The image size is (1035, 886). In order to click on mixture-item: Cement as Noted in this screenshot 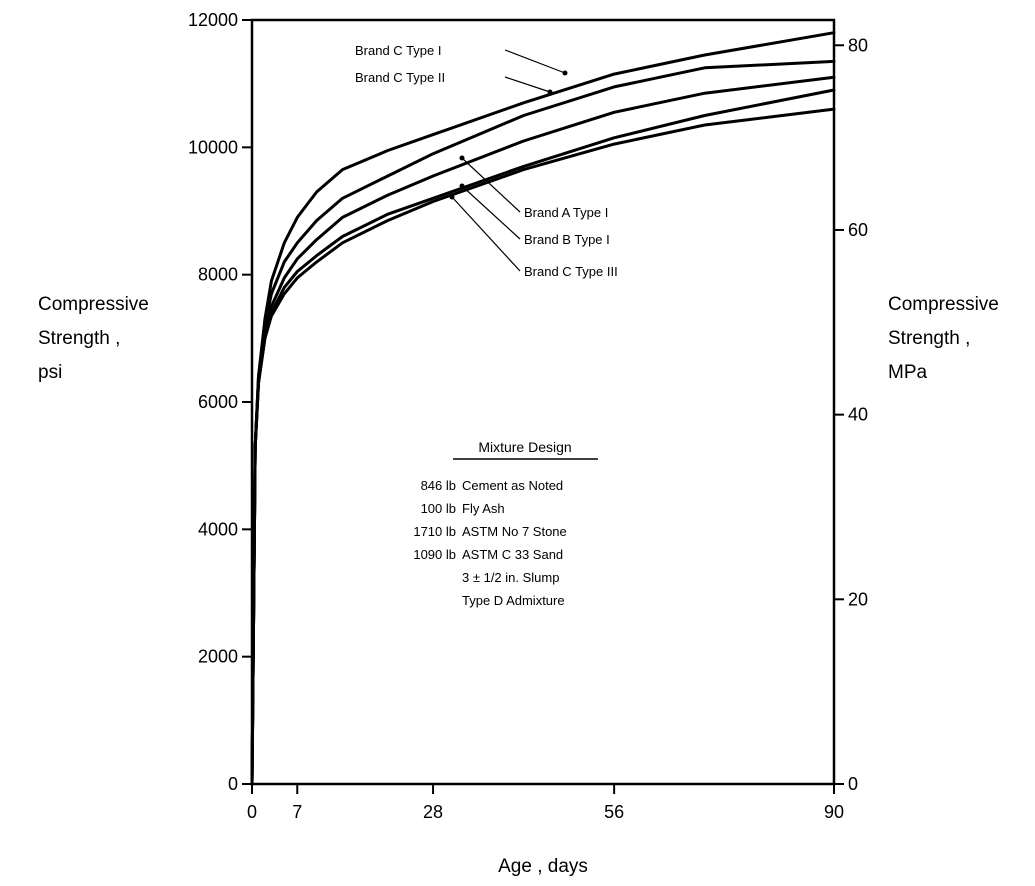, I will do `click(512, 485)`.